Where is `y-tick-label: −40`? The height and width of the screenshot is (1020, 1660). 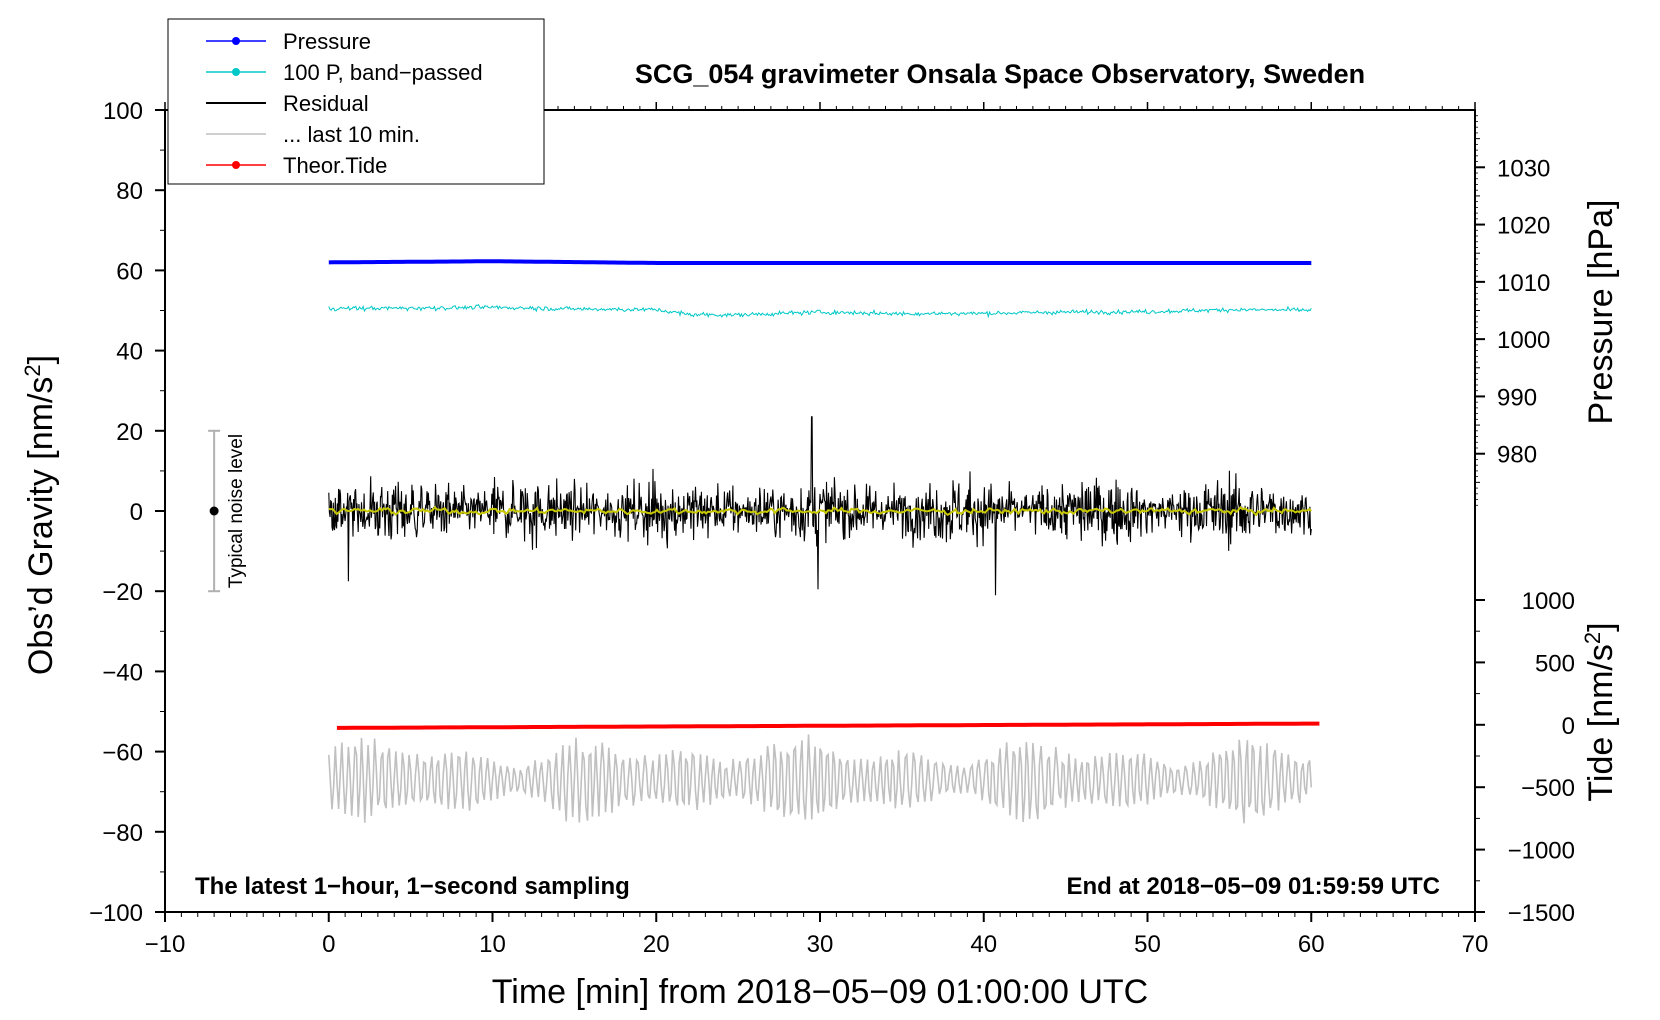
y-tick-label: −40 is located at coordinates (122, 672).